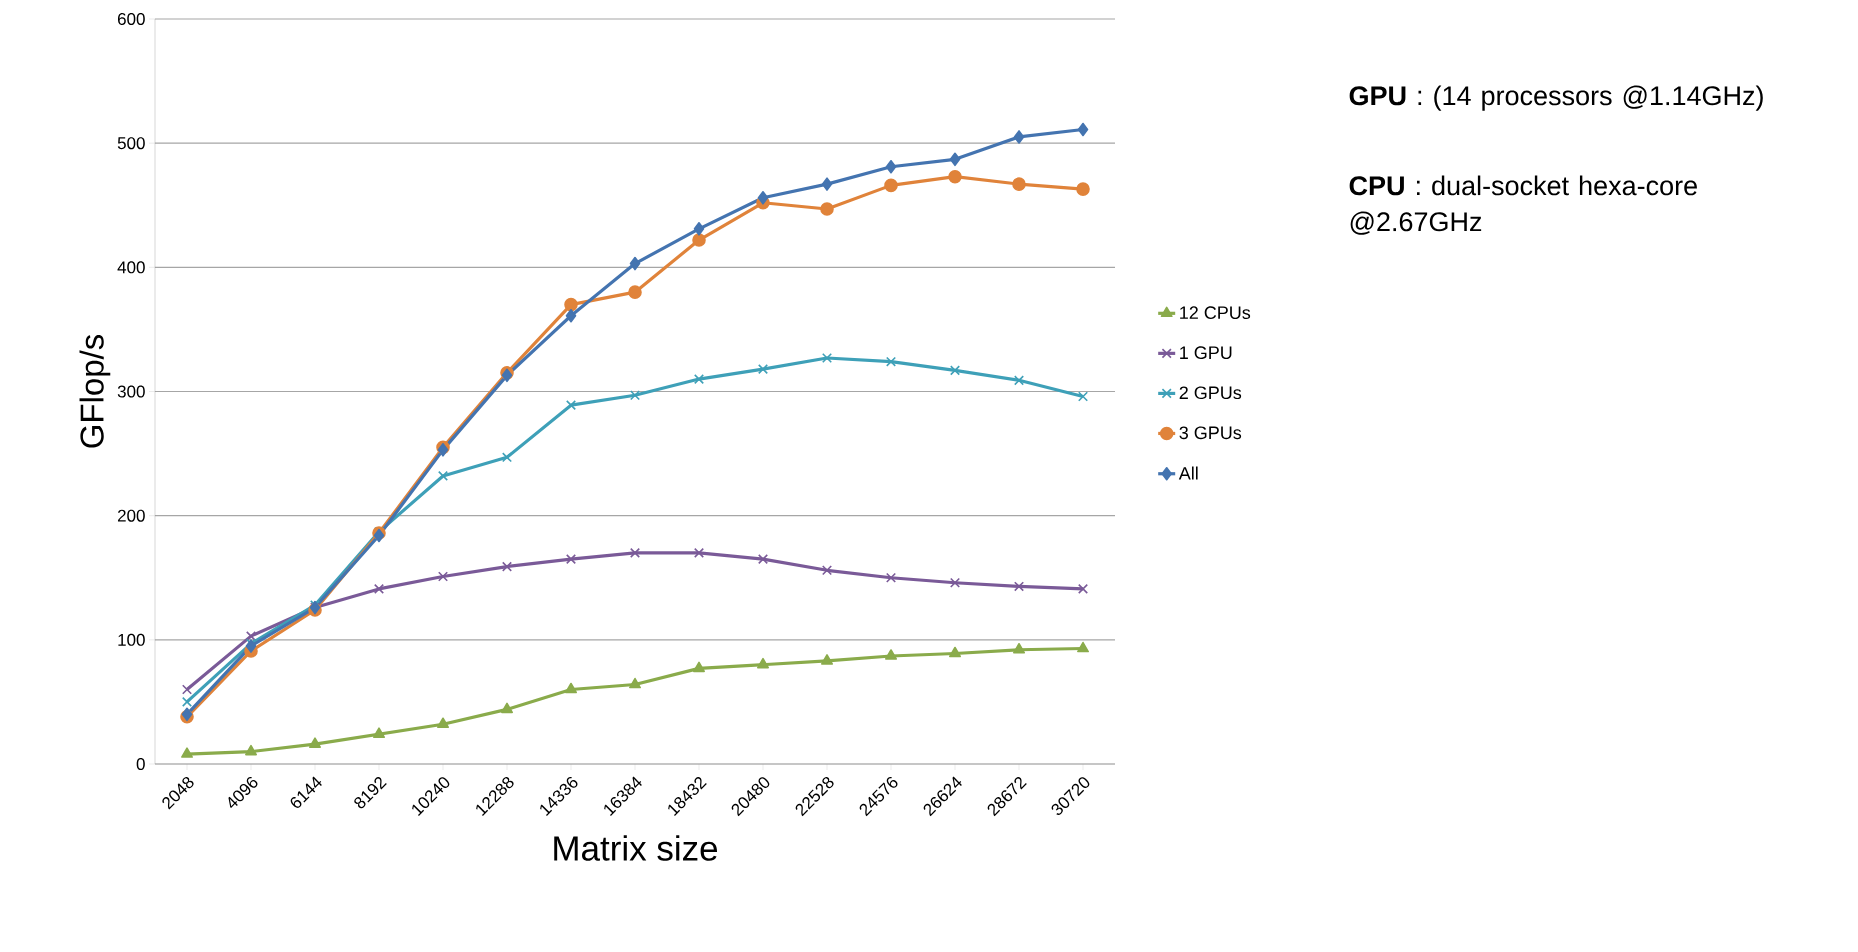 This screenshot has height=952, width=1858. Describe the element at coordinates (95, 391) in the screenshot. I see `y-axis-title: GFlop/s` at that location.